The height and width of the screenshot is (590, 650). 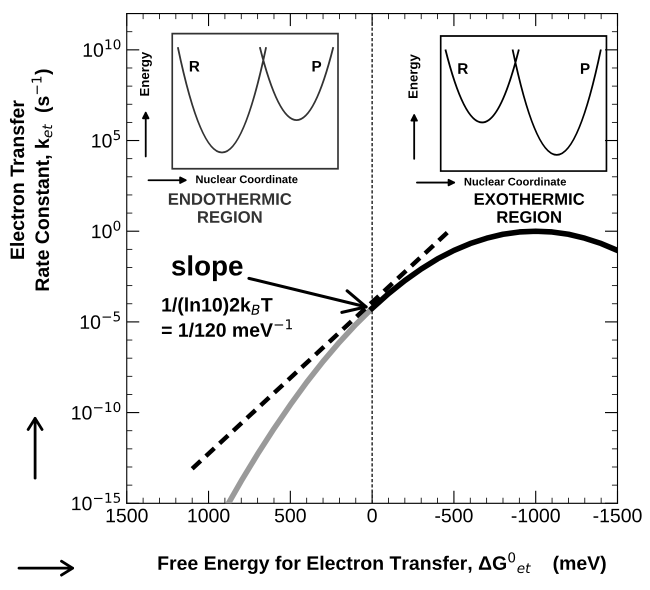 What do you see at coordinates (100, 320) in the screenshot?
I see `y-tick-label: 10$^{−5}$` at bounding box center [100, 320].